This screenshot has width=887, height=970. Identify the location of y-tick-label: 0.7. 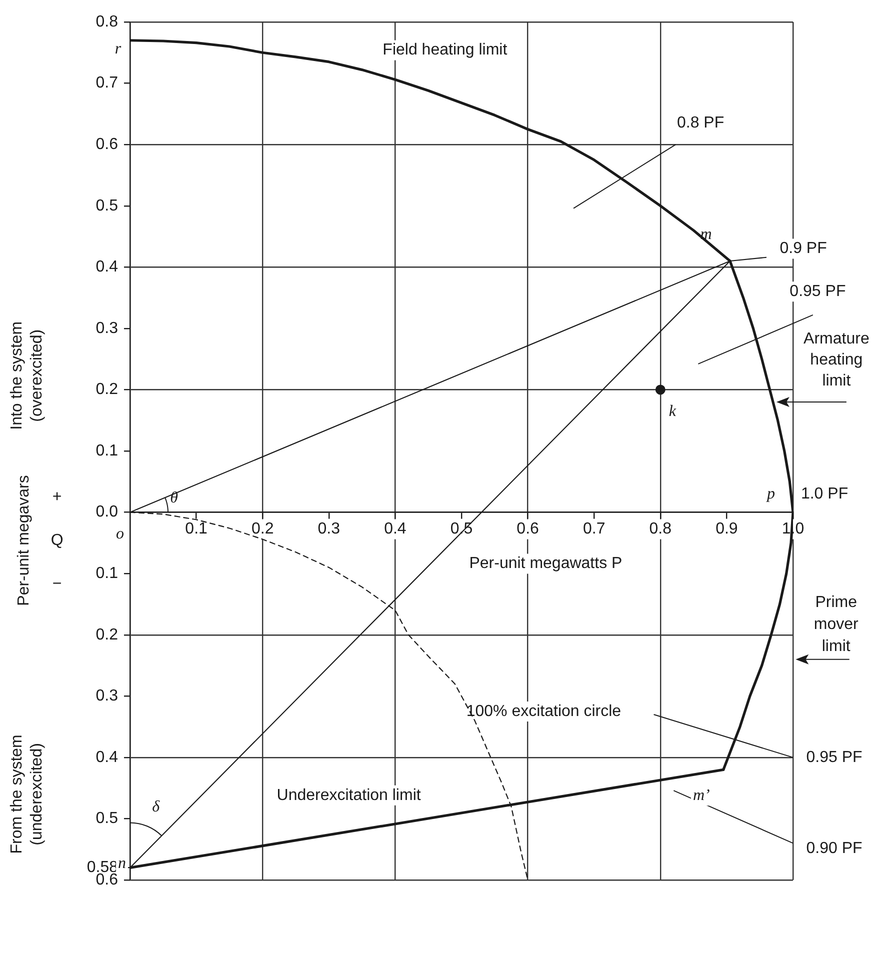
(107, 83).